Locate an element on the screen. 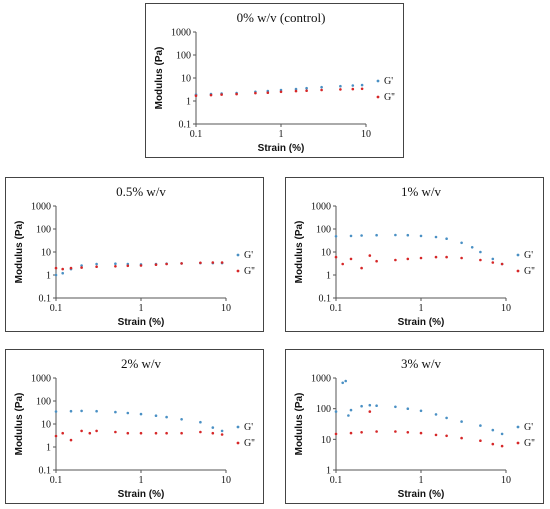  chart-title: 1% w/v is located at coordinates (421, 191).